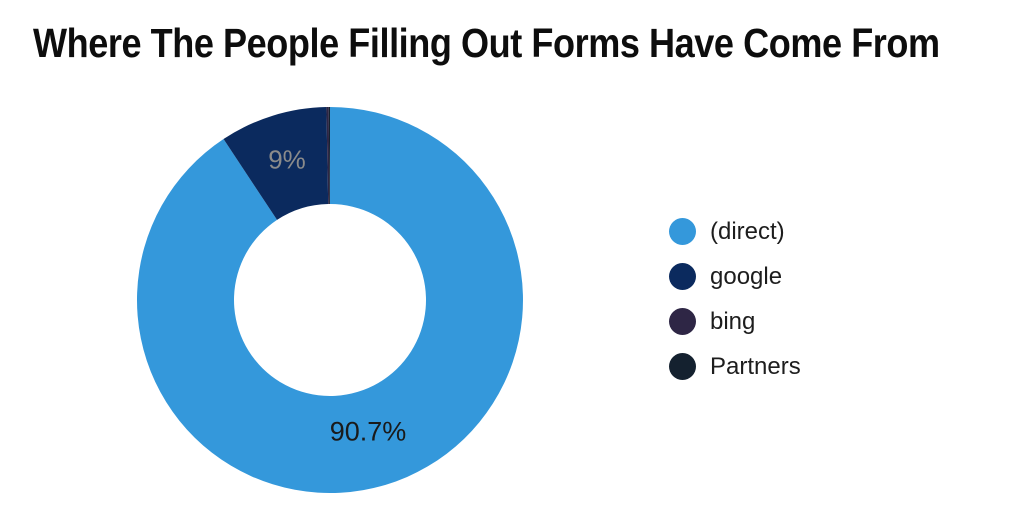 This screenshot has height=514, width=1024. Describe the element at coordinates (747, 231) in the screenshot. I see `legend-label-direct: (direct)` at that location.